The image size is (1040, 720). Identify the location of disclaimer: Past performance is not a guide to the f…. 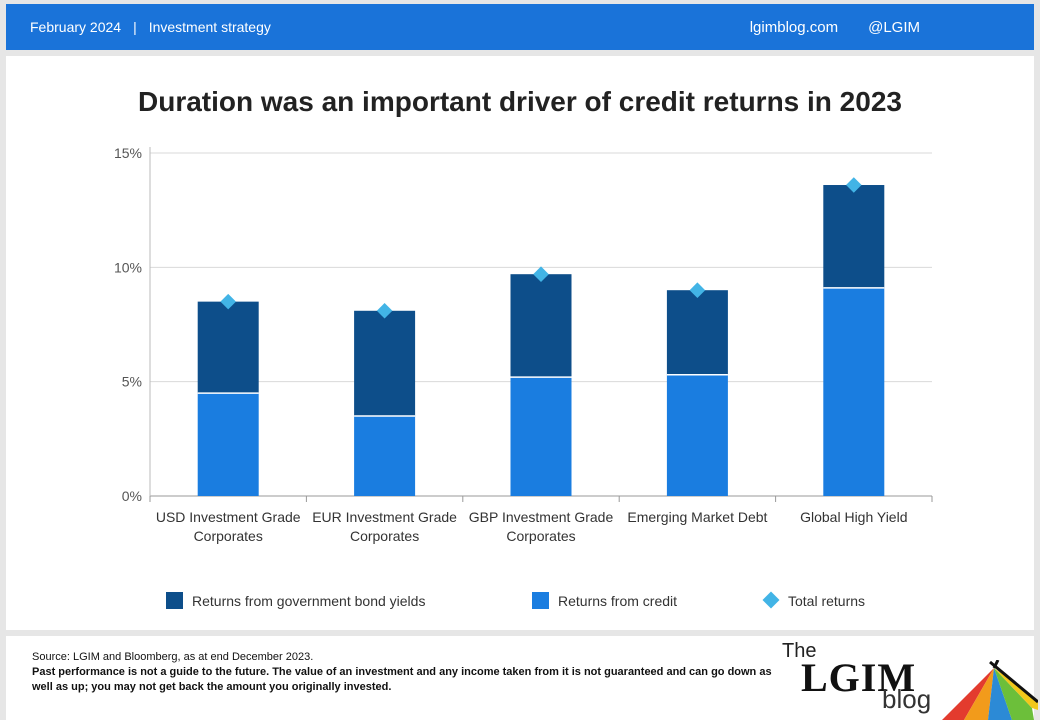
(402, 679).